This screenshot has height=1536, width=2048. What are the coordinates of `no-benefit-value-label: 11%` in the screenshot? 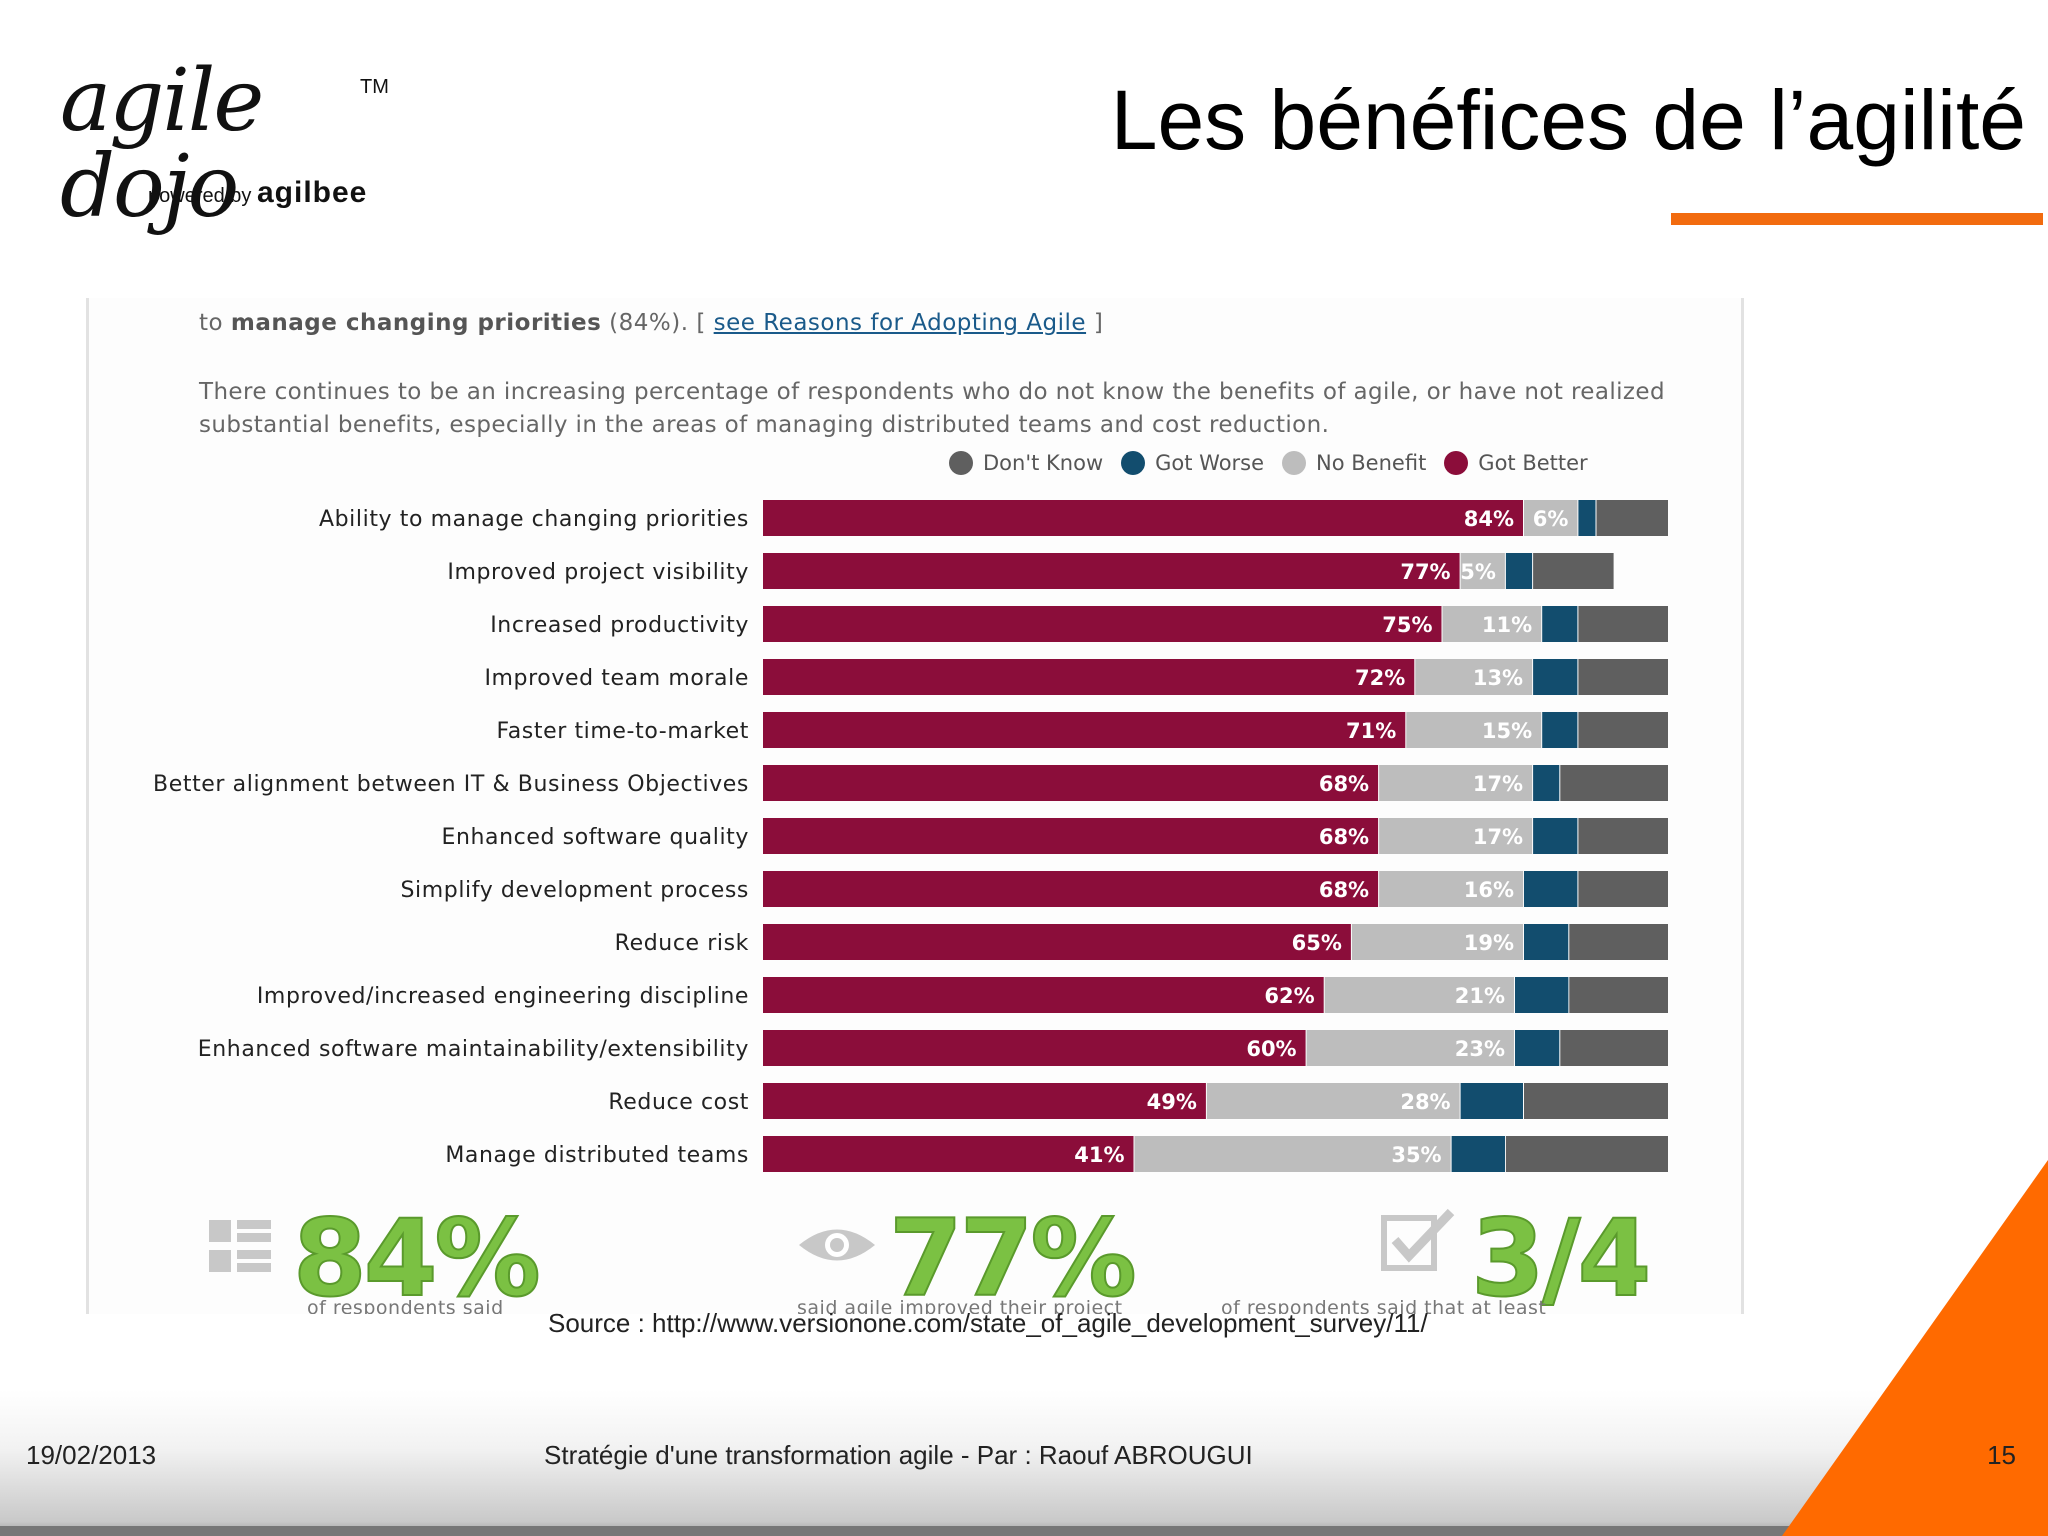 It's located at (1507, 625).